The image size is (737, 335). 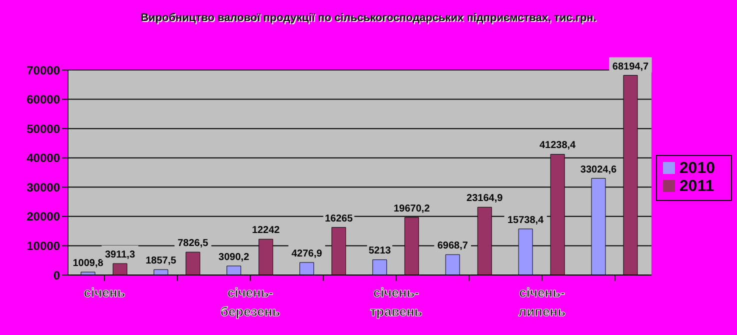 I want to click on y-tick-label: 20000, so click(x=43, y=217).